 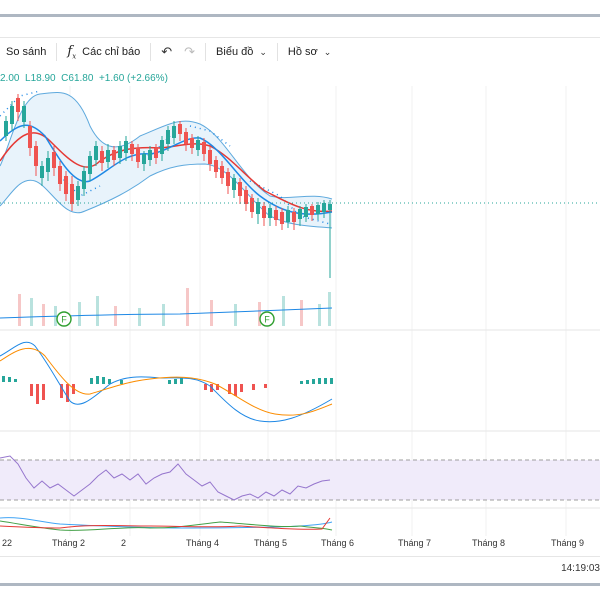 What do you see at coordinates (166, 313) in the screenshot?
I see `volume-ma-line` at bounding box center [166, 313].